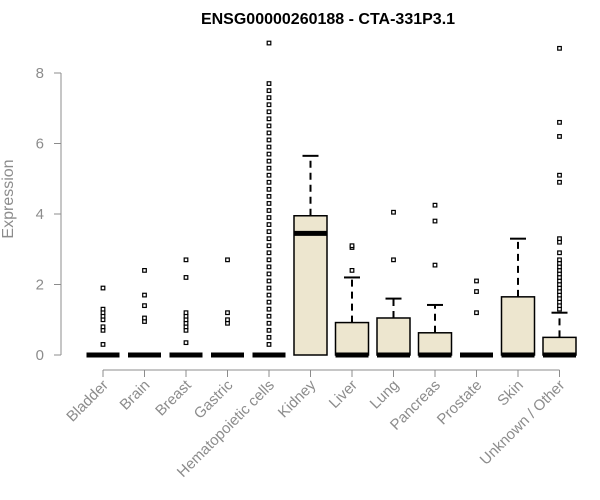 The image size is (600, 500). What do you see at coordinates (40, 355) in the screenshot?
I see `y-tick-label: 0` at bounding box center [40, 355].